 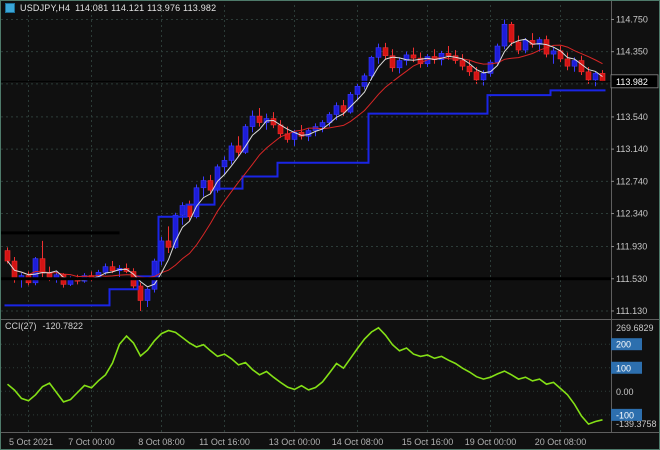 I want to click on price-axis-label: 114.350, so click(x=632, y=52).